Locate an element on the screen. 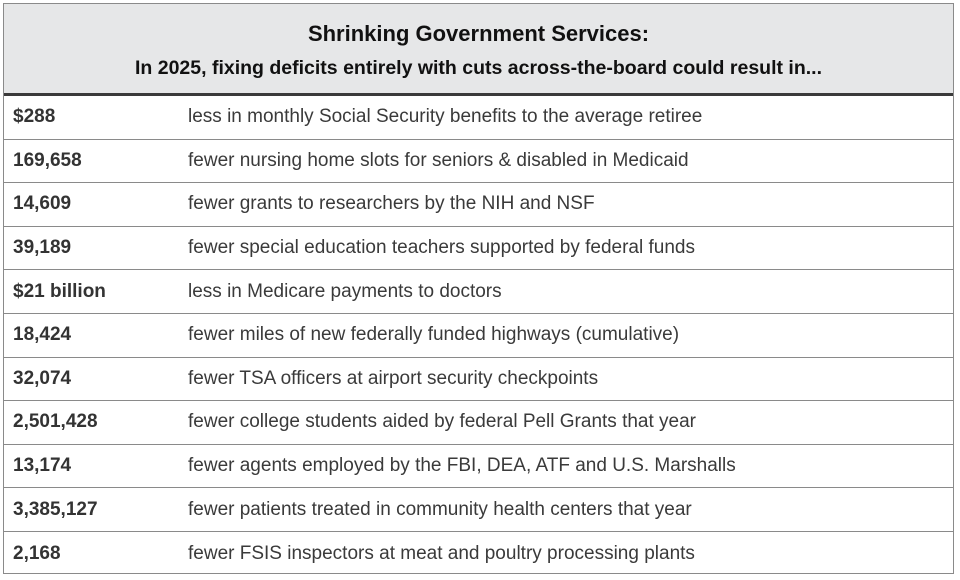 The height and width of the screenshot is (580, 960). row-value: 18,424 is located at coordinates (42, 335).